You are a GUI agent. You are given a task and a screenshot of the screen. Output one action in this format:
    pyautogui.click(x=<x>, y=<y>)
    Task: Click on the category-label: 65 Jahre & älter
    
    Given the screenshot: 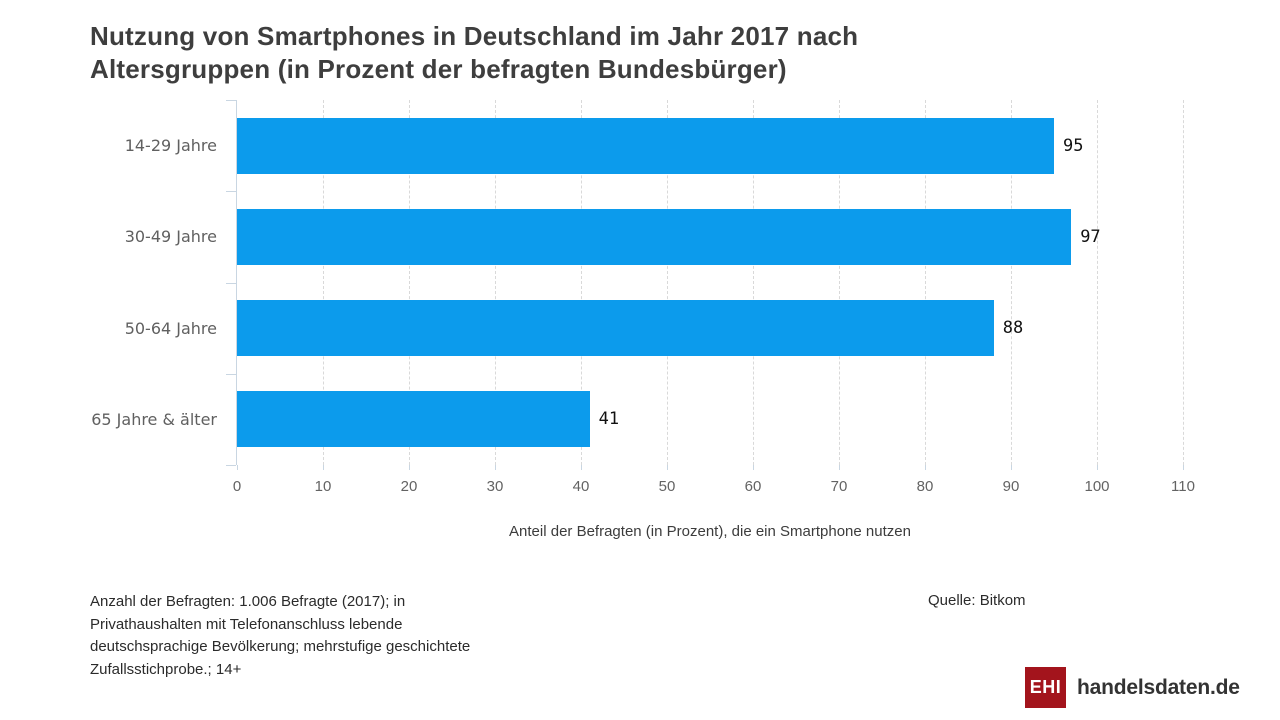 What is the action you would take?
    pyautogui.click(x=154, y=419)
    